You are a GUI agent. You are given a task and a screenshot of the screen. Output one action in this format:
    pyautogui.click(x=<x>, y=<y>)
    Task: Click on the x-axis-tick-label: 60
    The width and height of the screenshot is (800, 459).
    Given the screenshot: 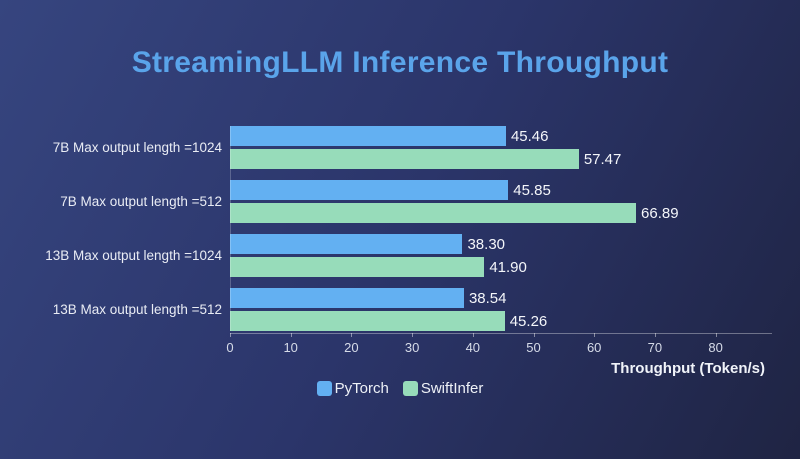 What is the action you would take?
    pyautogui.click(x=594, y=347)
    